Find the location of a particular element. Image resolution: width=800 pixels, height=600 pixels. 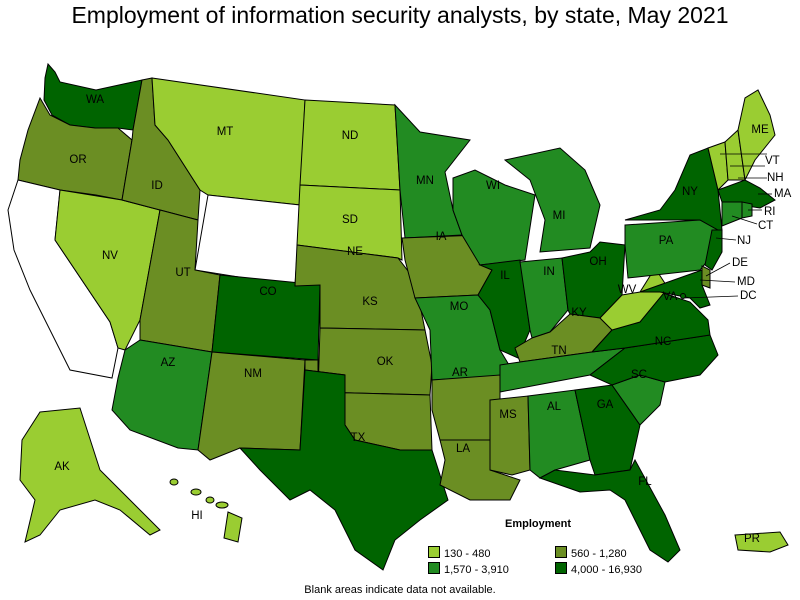

legend-item: 560 - 1,280 is located at coordinates (591, 553).